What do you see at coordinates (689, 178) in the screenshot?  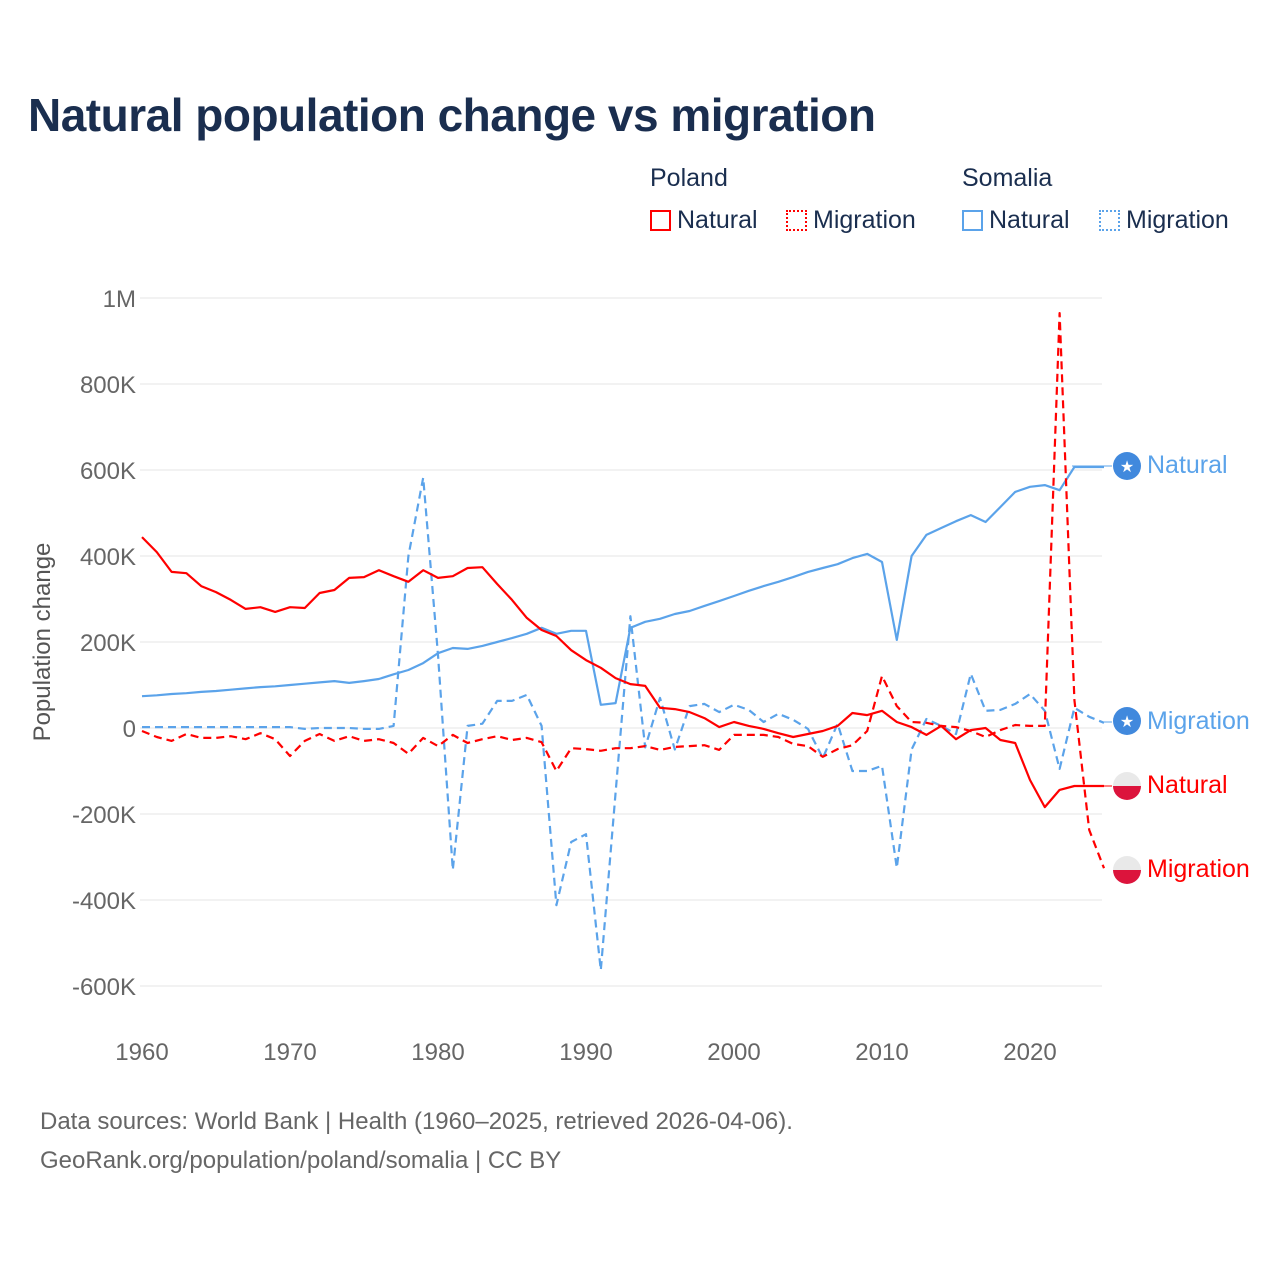 I see `legend-group-poland: Poland` at bounding box center [689, 178].